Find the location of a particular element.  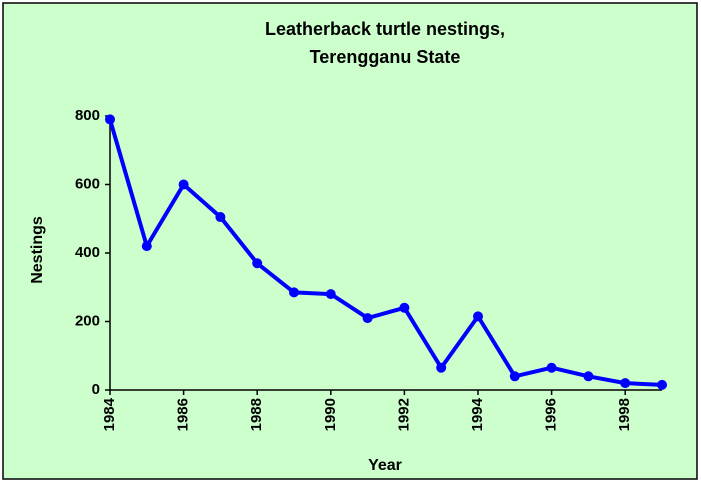

x-tick-label: 1984 is located at coordinates (109, 414).